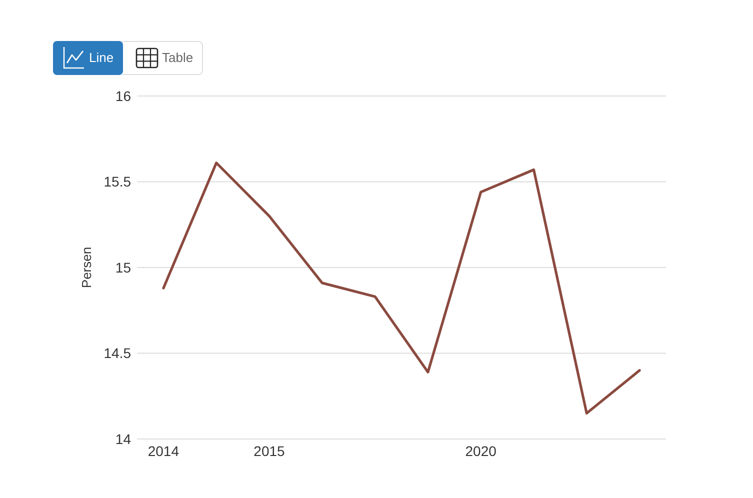 This screenshot has width=753, height=498. What do you see at coordinates (101, 57) in the screenshot?
I see `text: Line` at bounding box center [101, 57].